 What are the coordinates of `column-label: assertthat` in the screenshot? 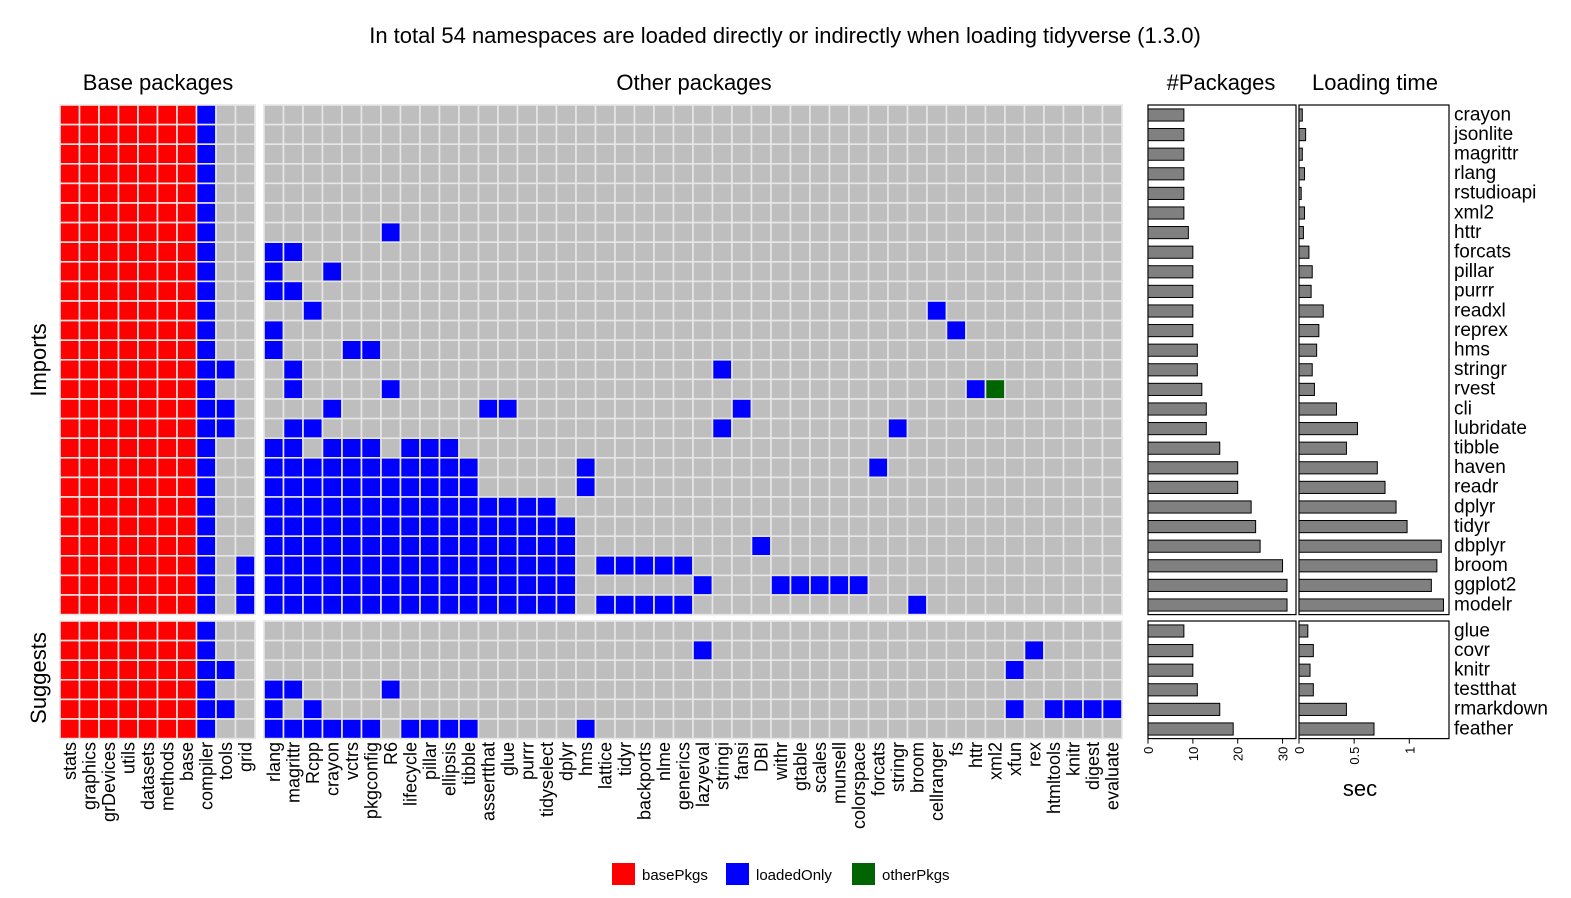 It's located at (488, 781).